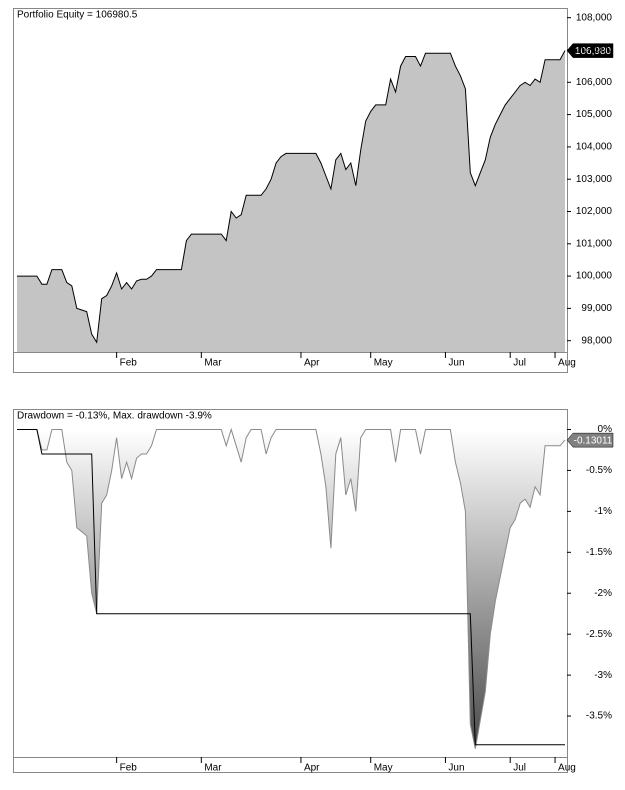 The width and height of the screenshot is (625, 790). I want to click on y-tick-label: -2%, so click(603, 593).